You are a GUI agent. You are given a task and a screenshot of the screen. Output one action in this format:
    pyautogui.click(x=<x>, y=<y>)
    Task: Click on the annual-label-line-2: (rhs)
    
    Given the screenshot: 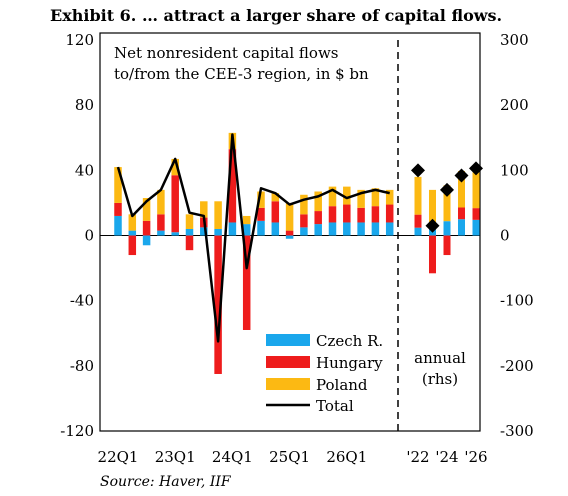 What is the action you would take?
    pyautogui.click(x=440, y=379)
    